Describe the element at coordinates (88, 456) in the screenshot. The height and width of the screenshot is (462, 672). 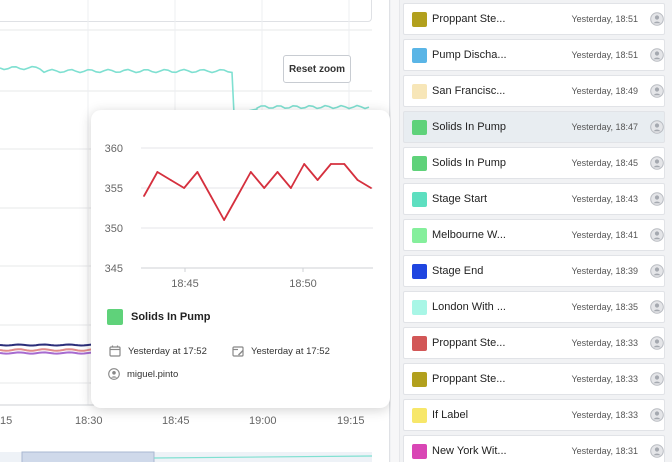
I see `navigator-selection` at that location.